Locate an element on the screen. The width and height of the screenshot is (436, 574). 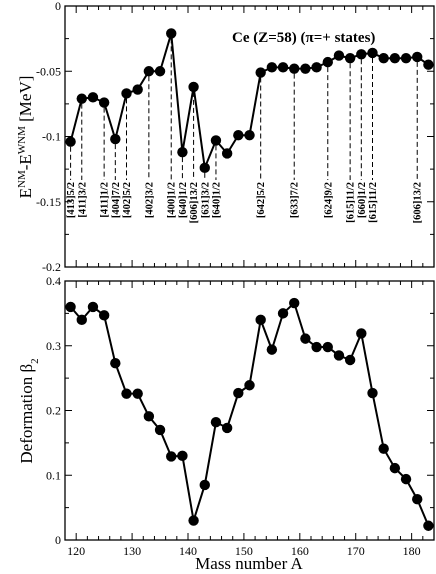
state-label: [400]1/2 is located at coordinates (172, 200).